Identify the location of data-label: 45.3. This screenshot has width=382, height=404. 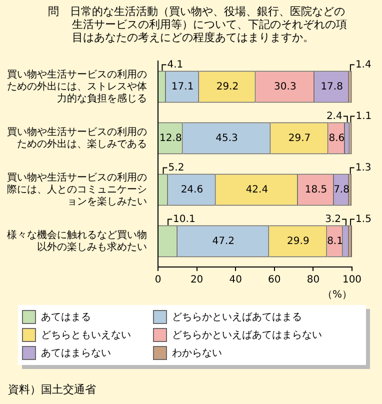
(227, 138).